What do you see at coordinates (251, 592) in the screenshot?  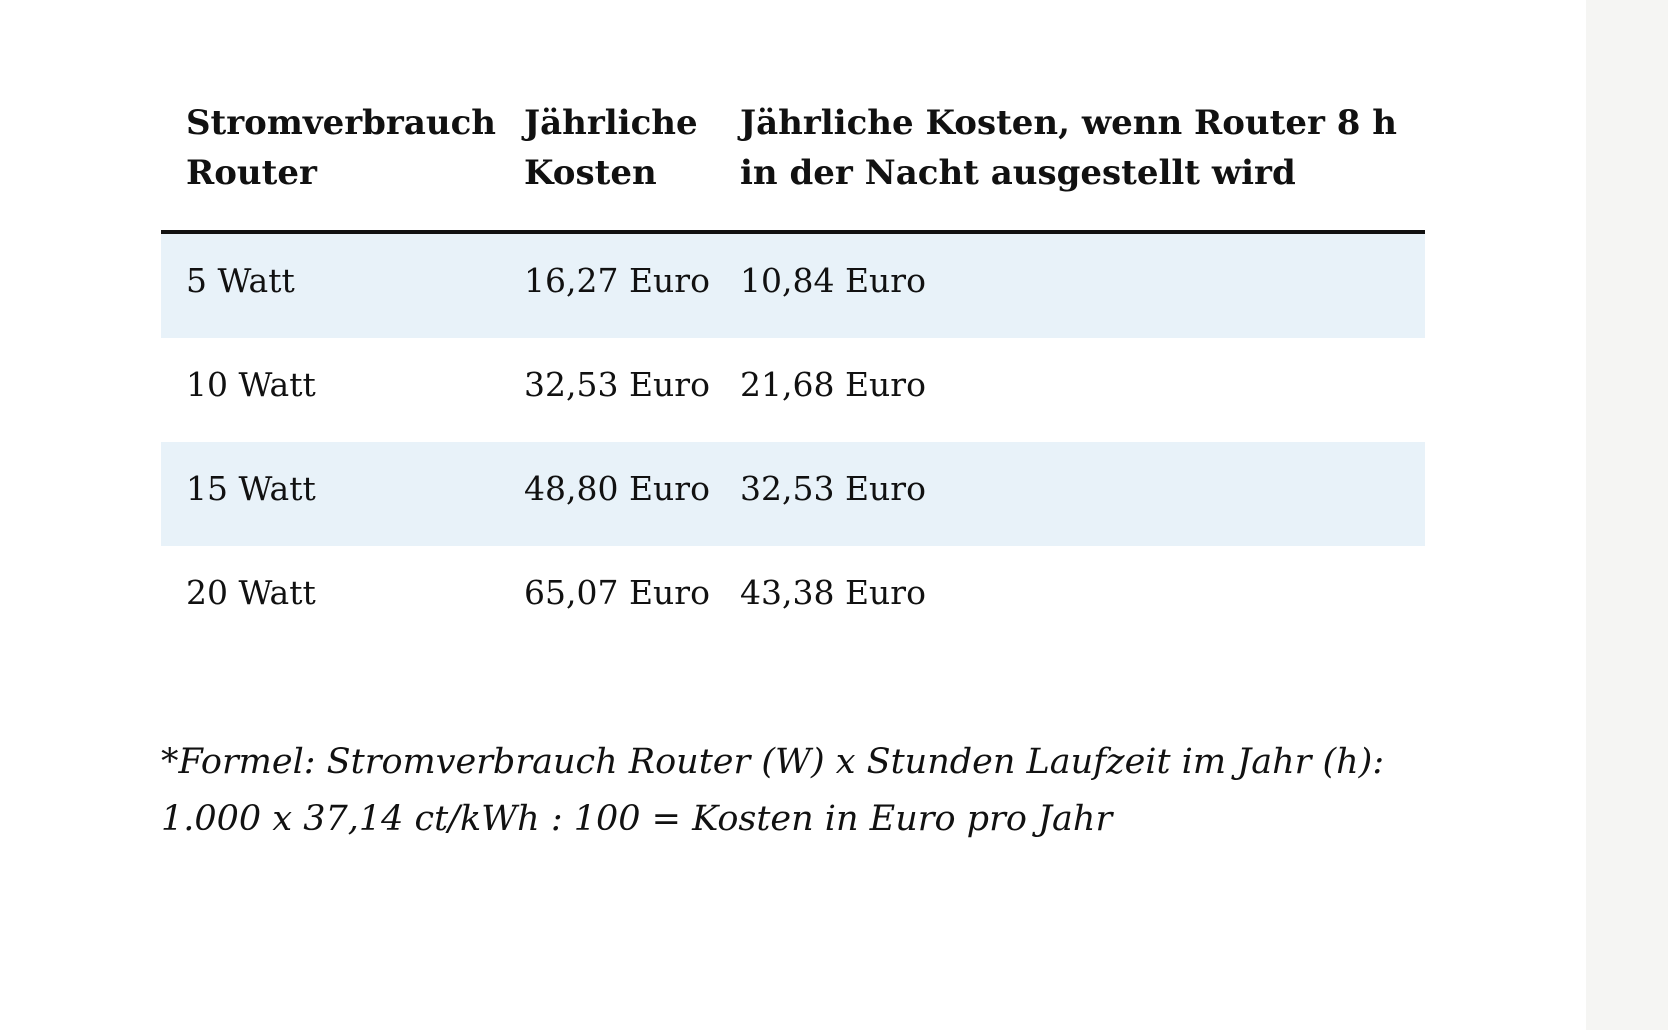 I see `cell-power: 20 Watt` at bounding box center [251, 592].